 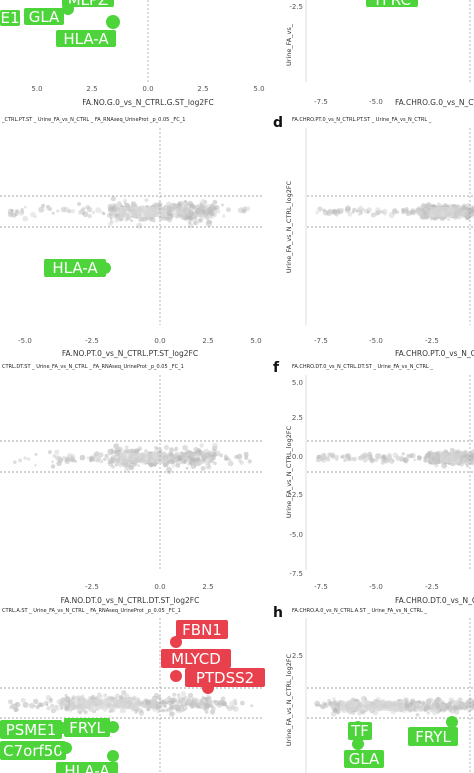 I want to click on panel-letter-f: f, so click(x=276, y=368).